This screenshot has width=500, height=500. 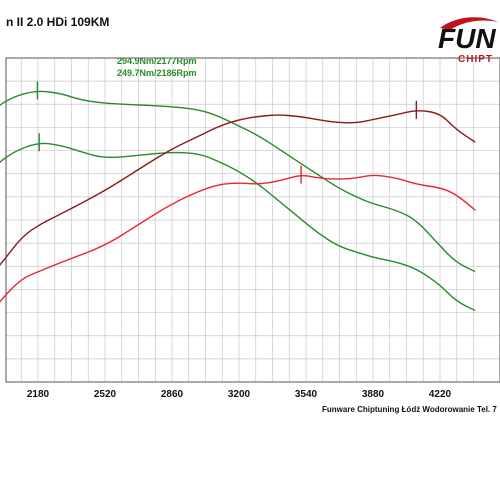 I want to click on x-tick-label: 2180, so click(x=38, y=394).